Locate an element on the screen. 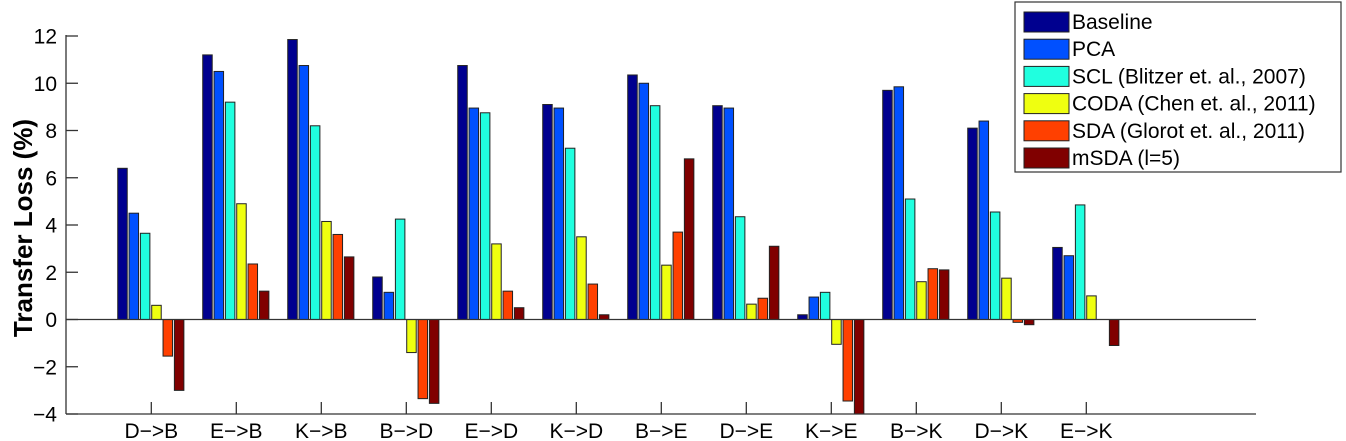 This screenshot has height=441, width=1346. y-tick-label: 8 is located at coordinates (51, 131).